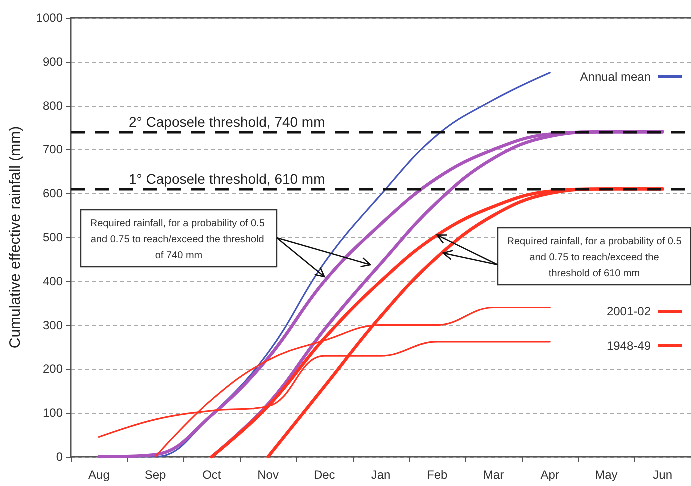 The width and height of the screenshot is (691, 486). I want to click on y-tick-label: 200, so click(53, 369).